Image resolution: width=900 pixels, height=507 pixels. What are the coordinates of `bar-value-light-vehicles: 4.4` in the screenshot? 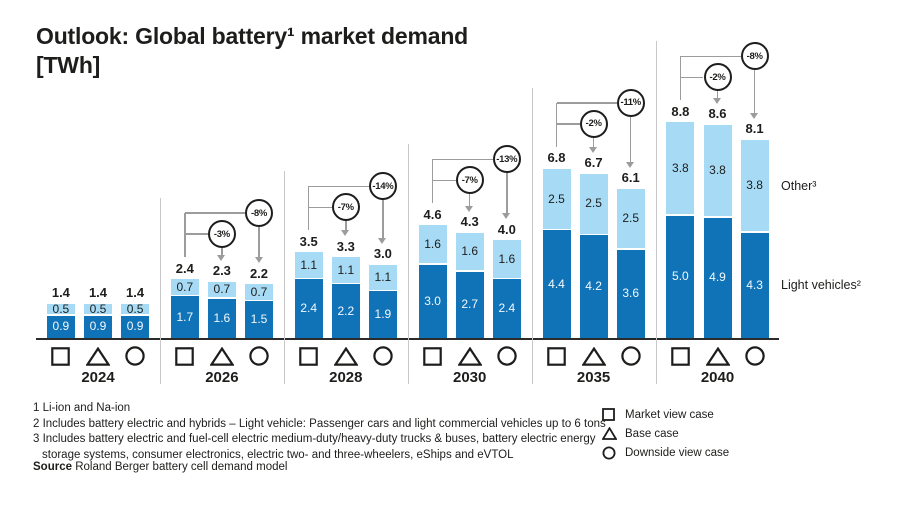 It's located at (556, 283).